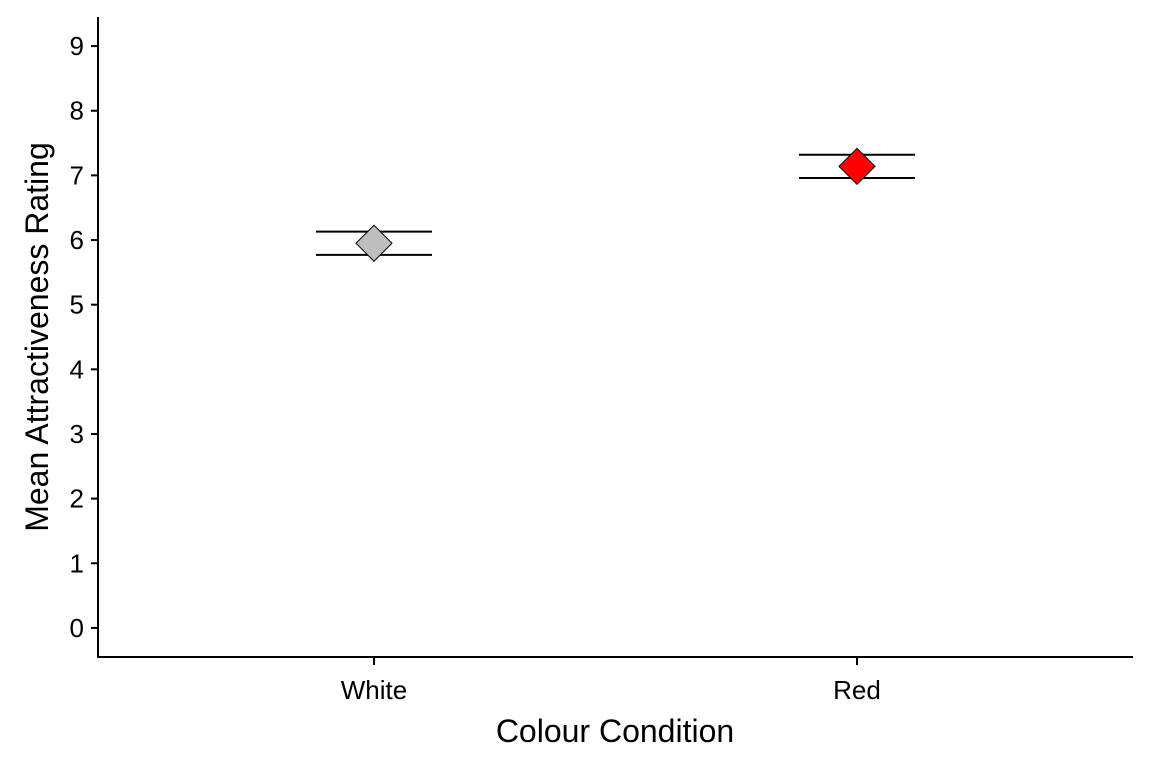 Image resolution: width=1152 pixels, height=768 pixels. What do you see at coordinates (611, 681) in the screenshot?
I see `x-ticks: White Red` at bounding box center [611, 681].